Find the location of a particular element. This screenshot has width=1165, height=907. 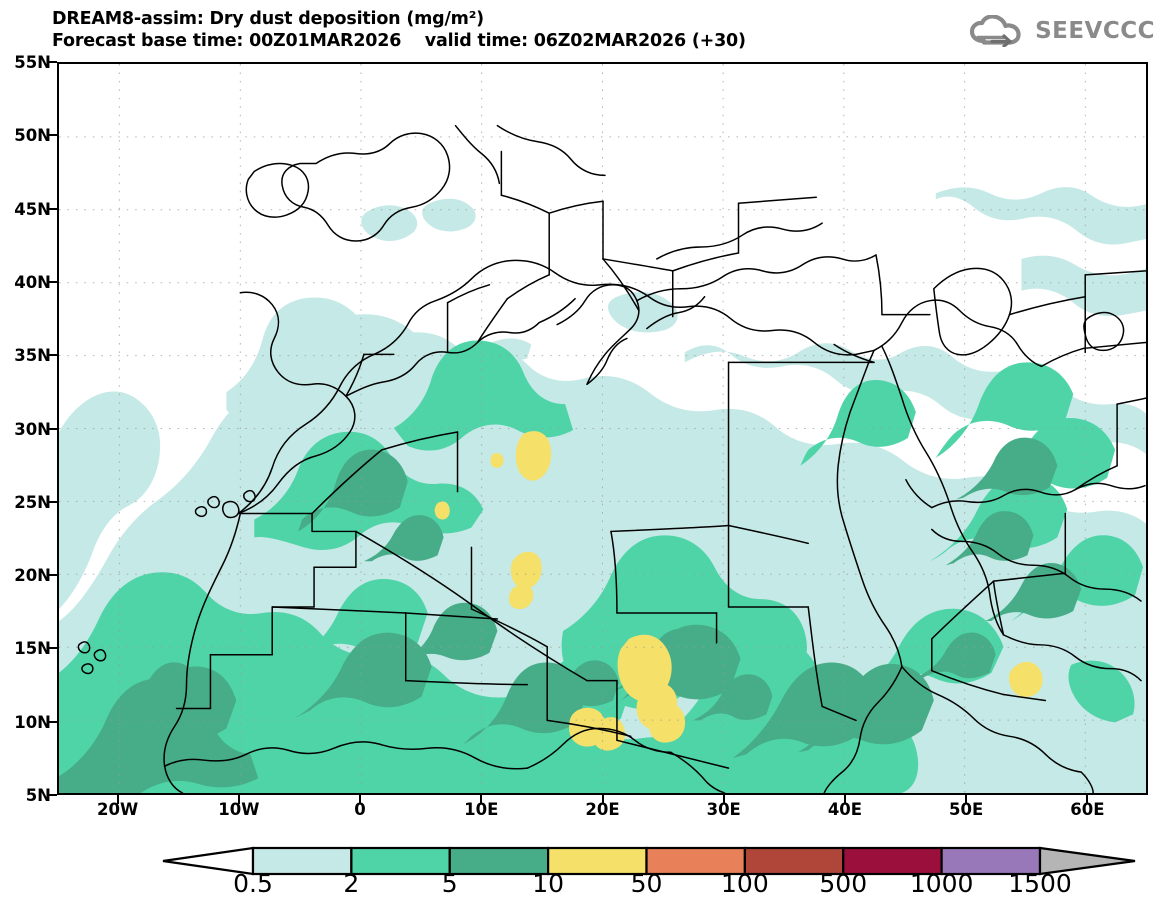

y-tick-label: 10N is located at coordinates (32, 722).